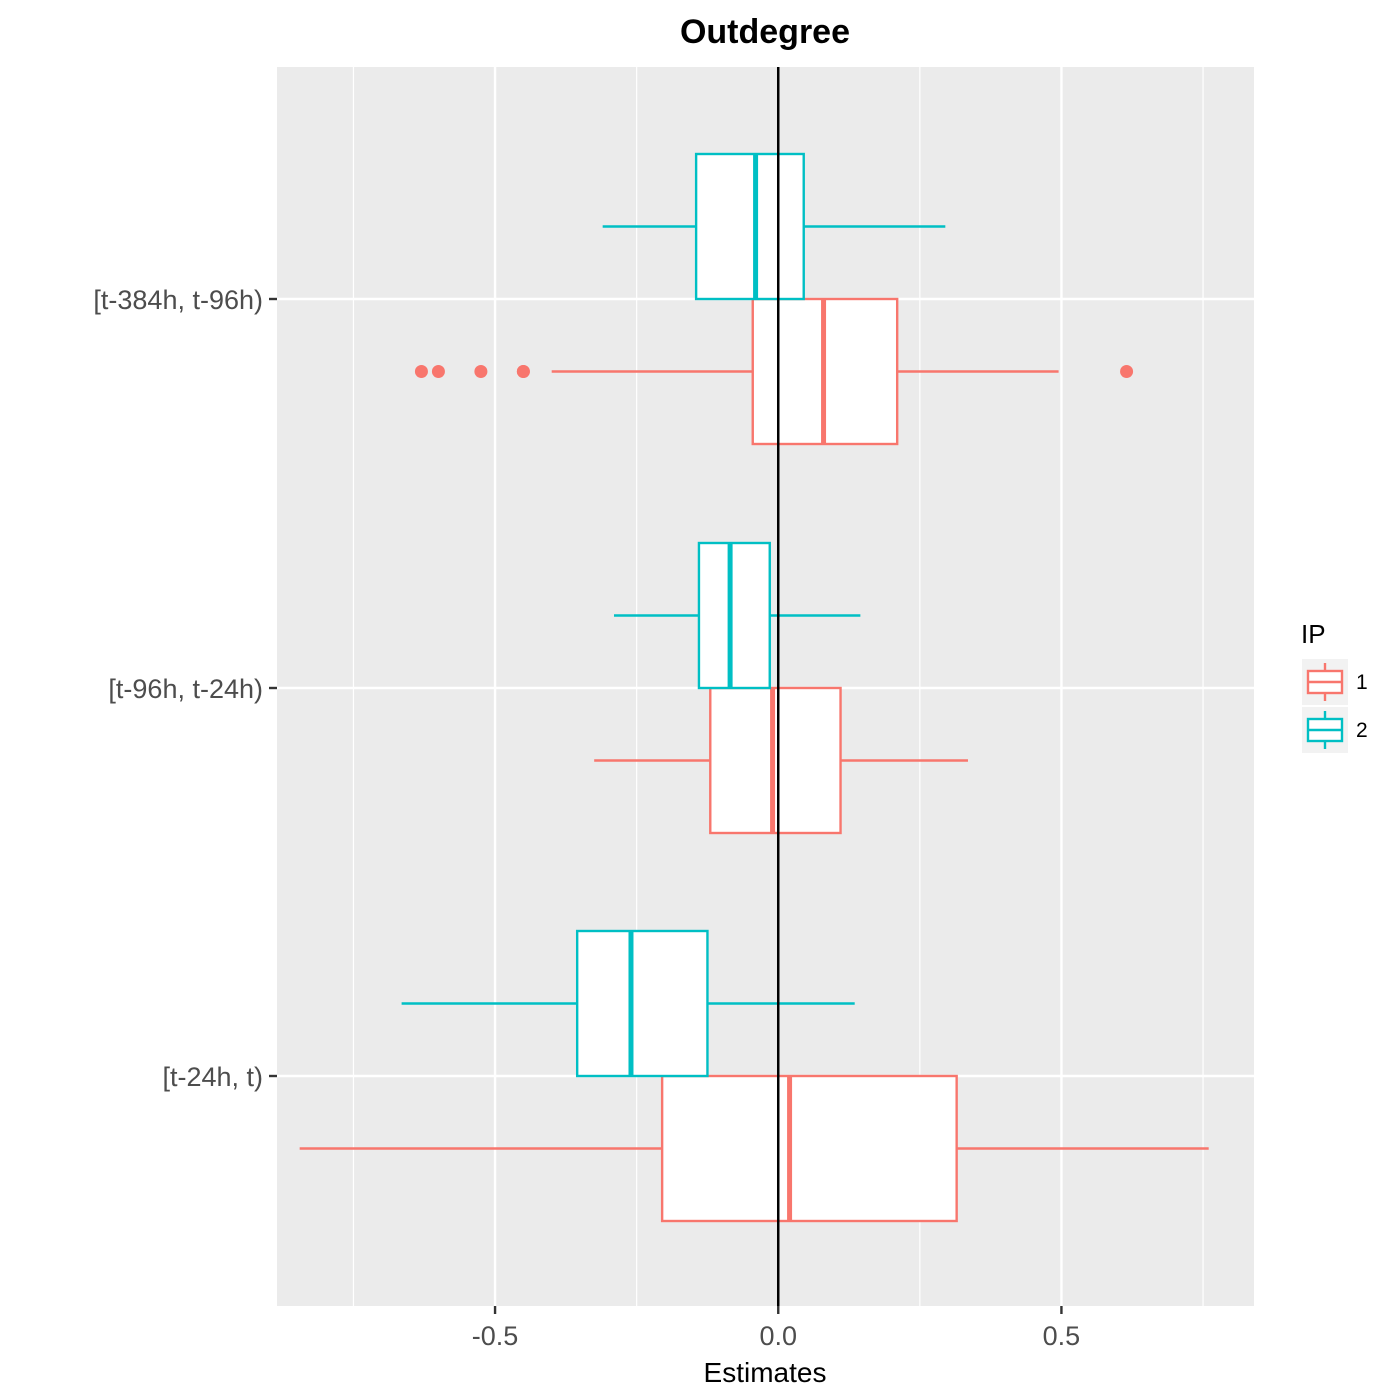 Image resolution: width=1400 pixels, height=1400 pixels. What do you see at coordinates (1313, 634) in the screenshot?
I see `legend-title: IP` at bounding box center [1313, 634].